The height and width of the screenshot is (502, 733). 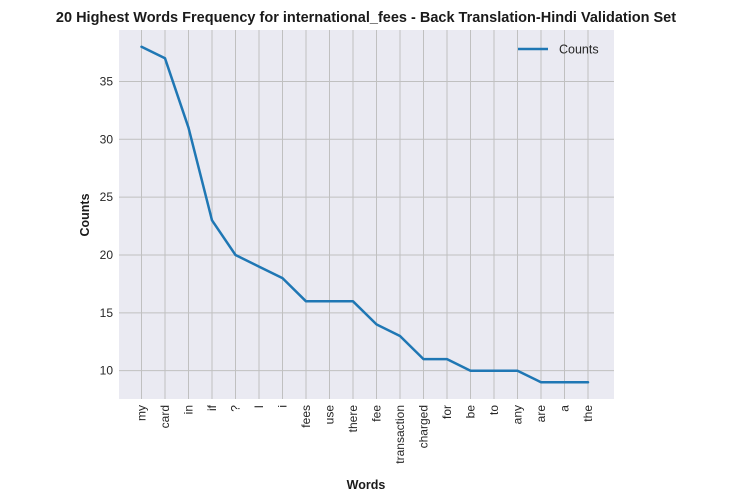 I want to click on x-tick-label: be, so click(x=471, y=412).